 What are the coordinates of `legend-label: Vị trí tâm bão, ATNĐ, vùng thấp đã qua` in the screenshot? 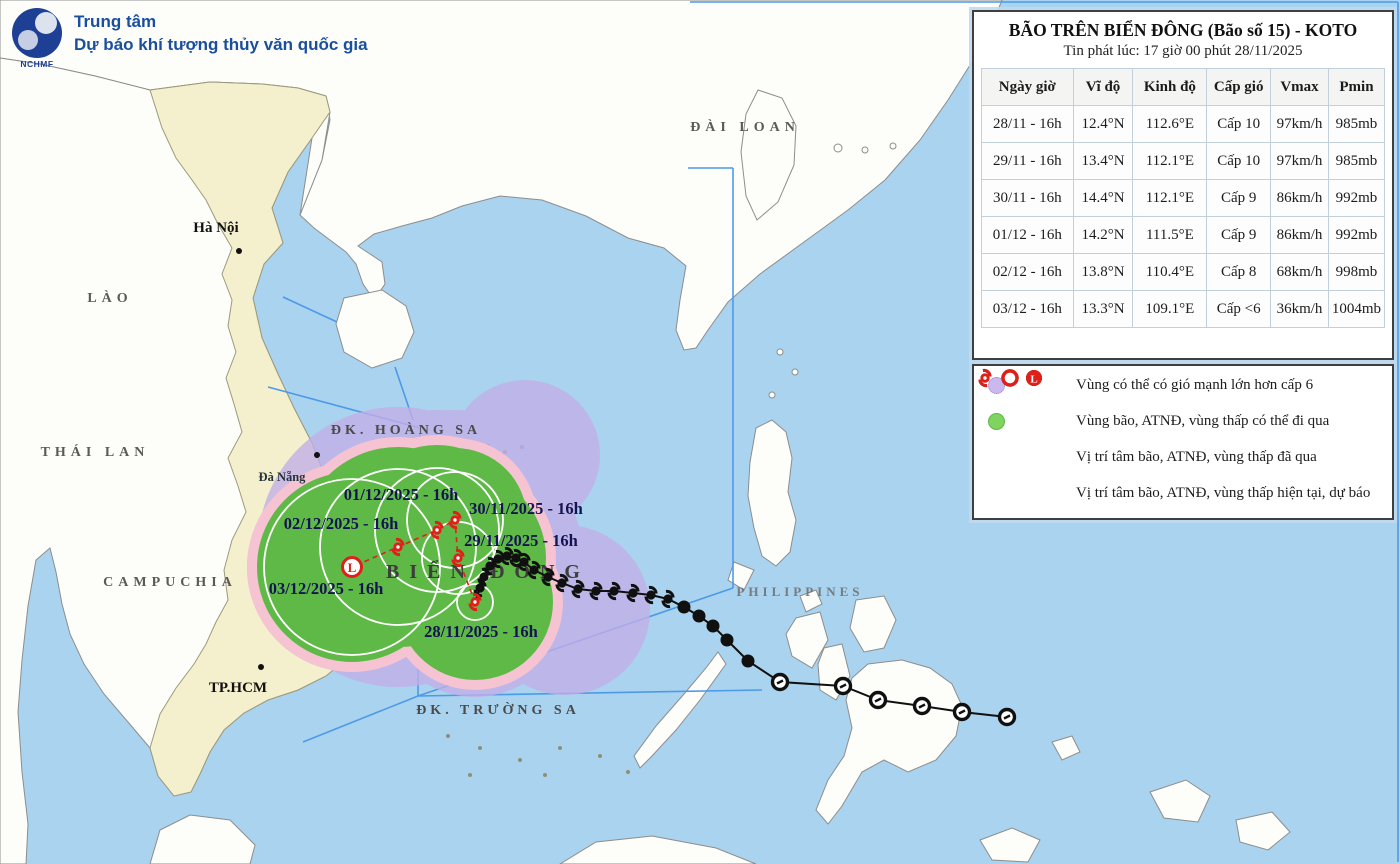 It's located at (1196, 456).